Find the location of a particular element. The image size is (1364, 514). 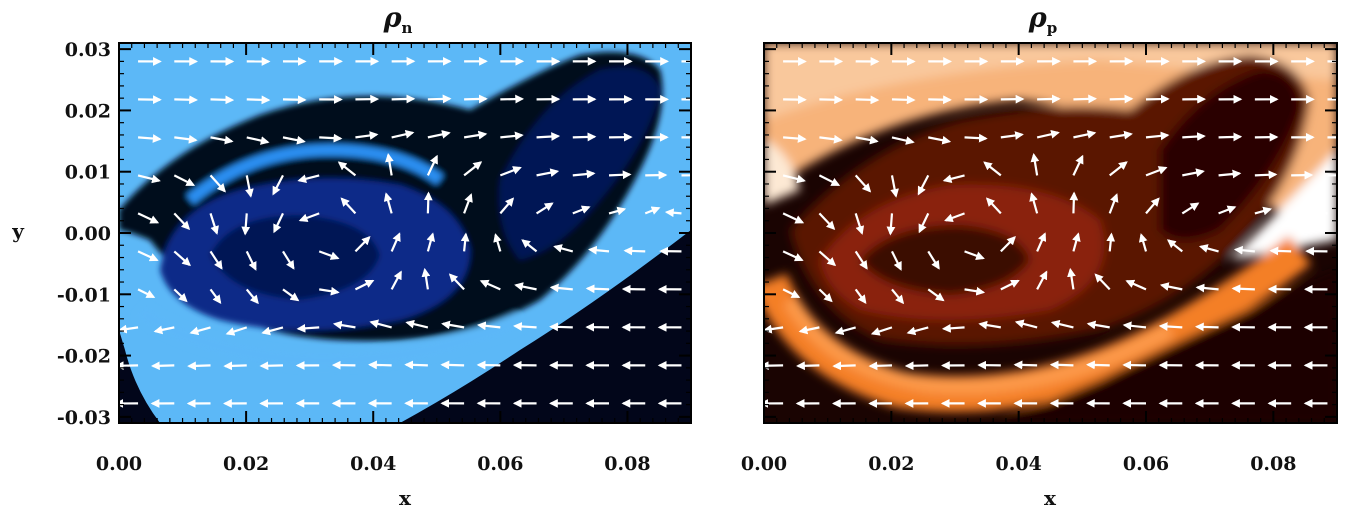

y-tick-label: 0.02 is located at coordinates (88, 111).